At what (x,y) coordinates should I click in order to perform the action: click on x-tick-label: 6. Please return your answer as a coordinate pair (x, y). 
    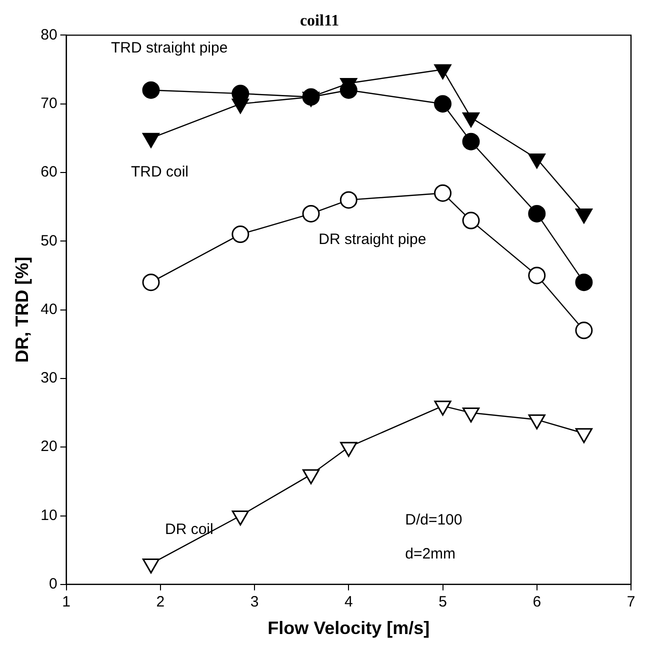
    Looking at the image, I should click on (537, 602).